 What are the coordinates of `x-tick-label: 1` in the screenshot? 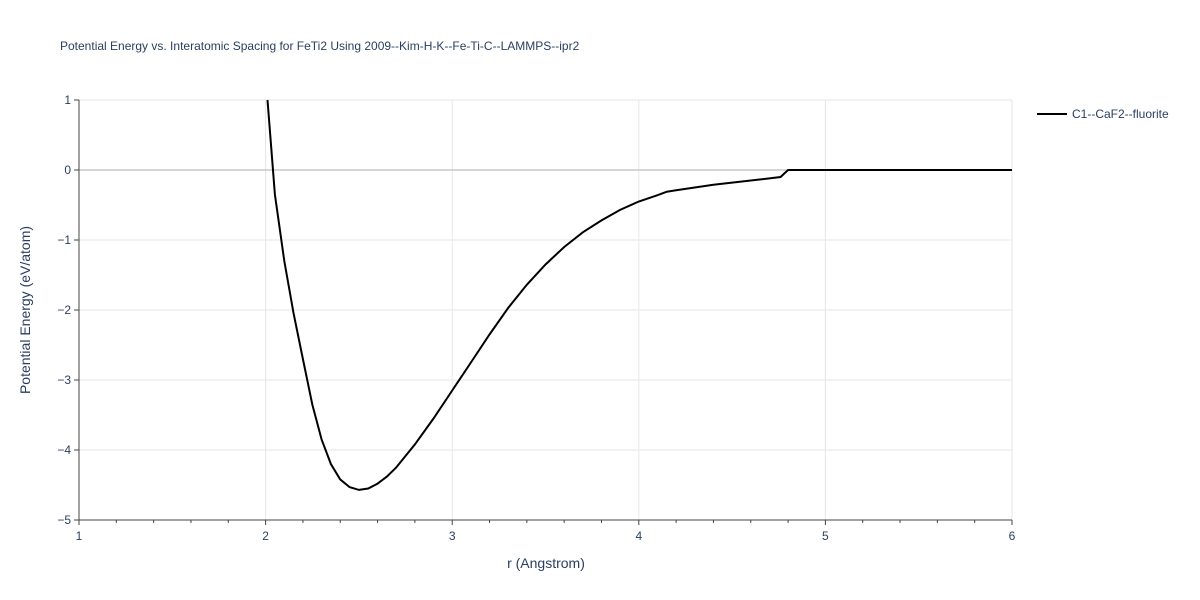 It's located at (79, 536).